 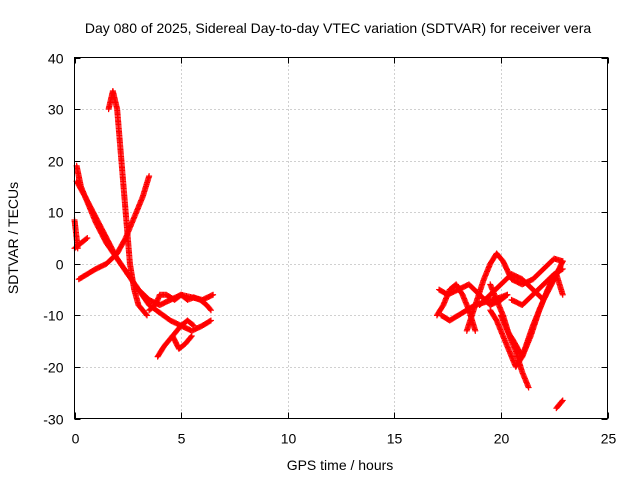 What do you see at coordinates (53, 368) in the screenshot?
I see `y-tick-label: -20` at bounding box center [53, 368].